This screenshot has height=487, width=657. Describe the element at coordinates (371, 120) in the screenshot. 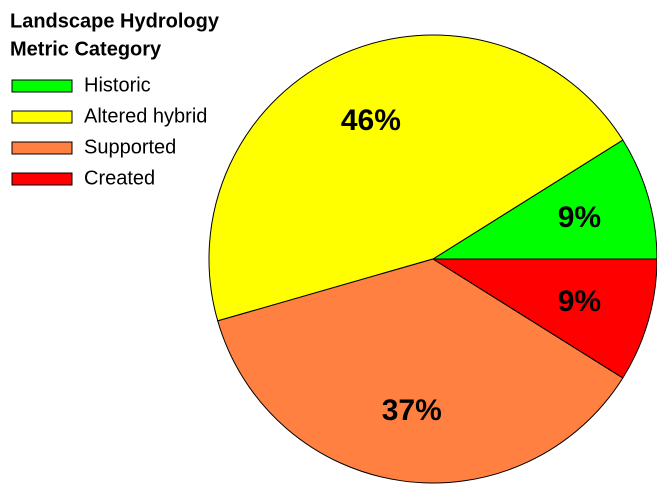

I see `slice-label: 46%` at that location.